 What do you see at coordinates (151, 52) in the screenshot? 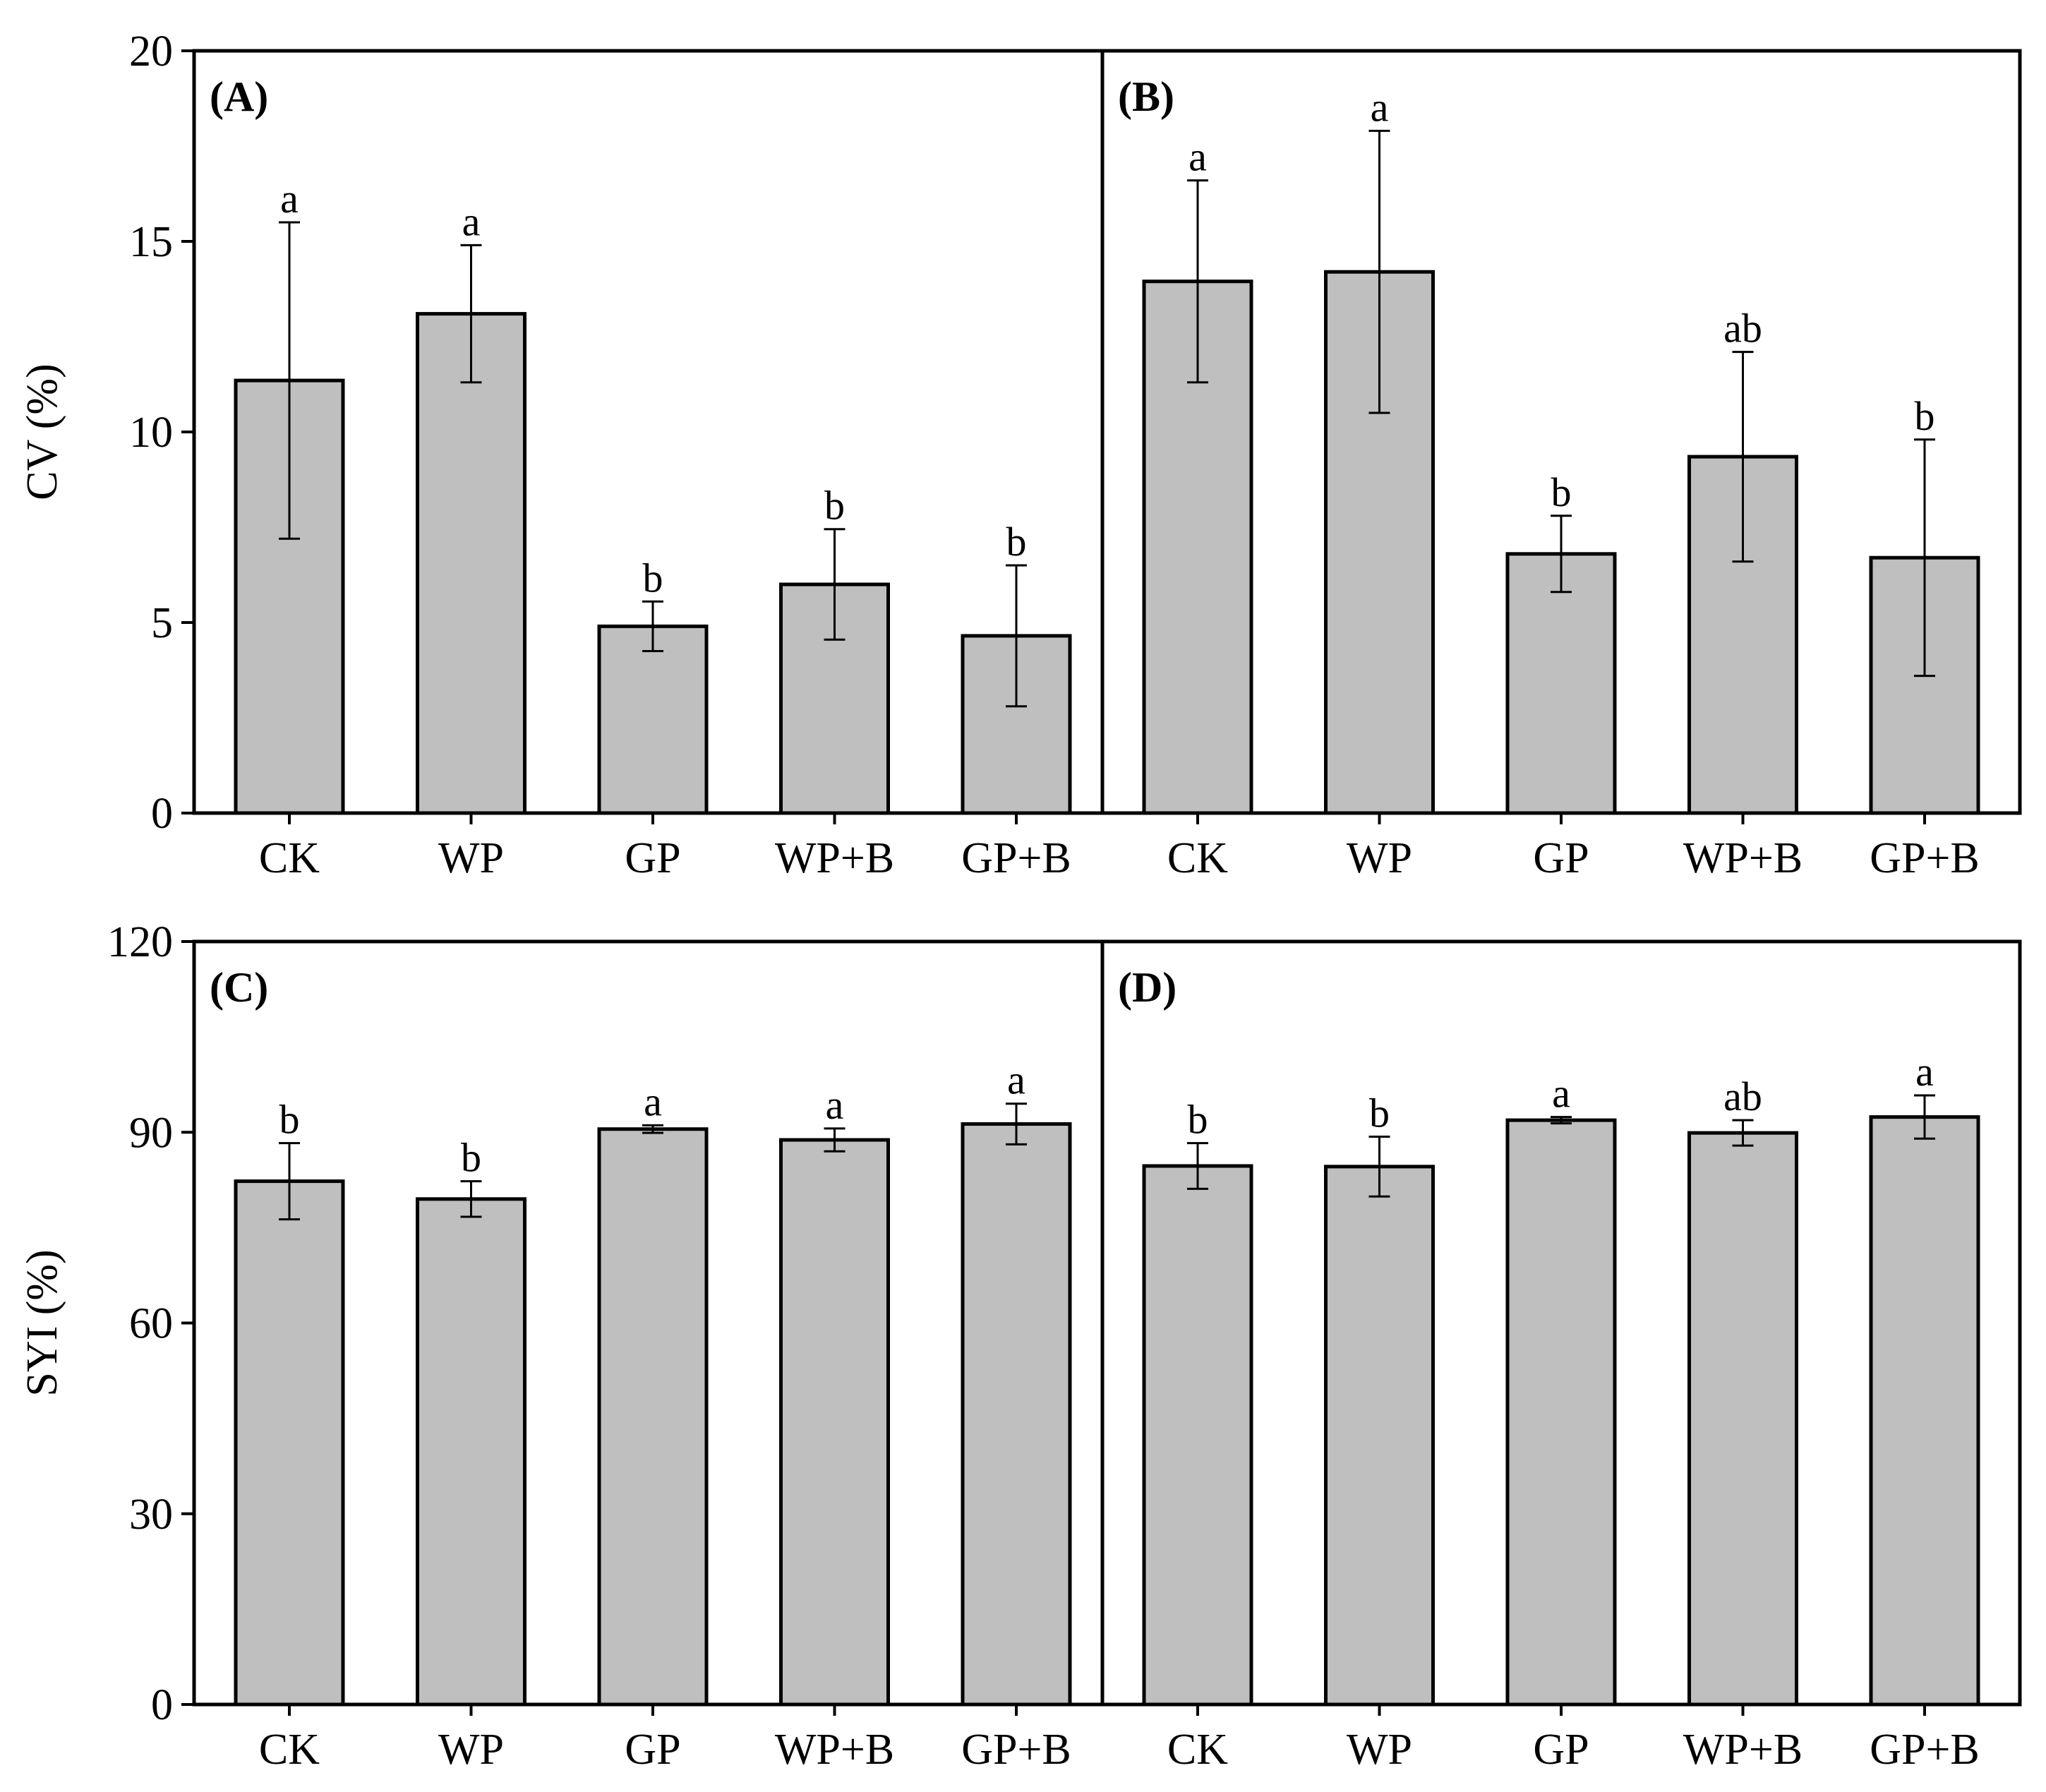
I see `y-tick-label: 20` at bounding box center [151, 52].